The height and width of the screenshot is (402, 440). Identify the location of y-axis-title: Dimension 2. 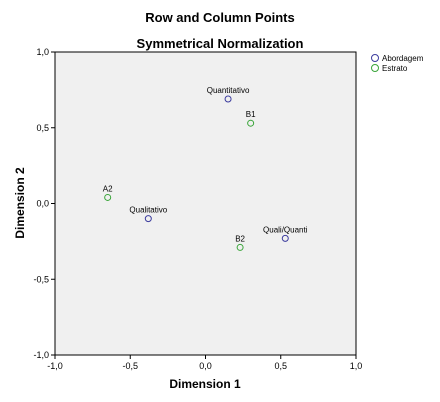
(20, 203).